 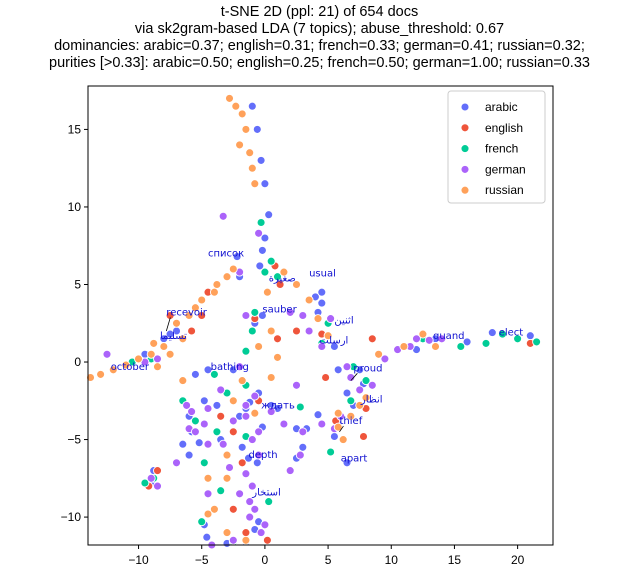 What do you see at coordinates (230, 367) in the screenshot?
I see `annotation-label: bathing` at bounding box center [230, 367].